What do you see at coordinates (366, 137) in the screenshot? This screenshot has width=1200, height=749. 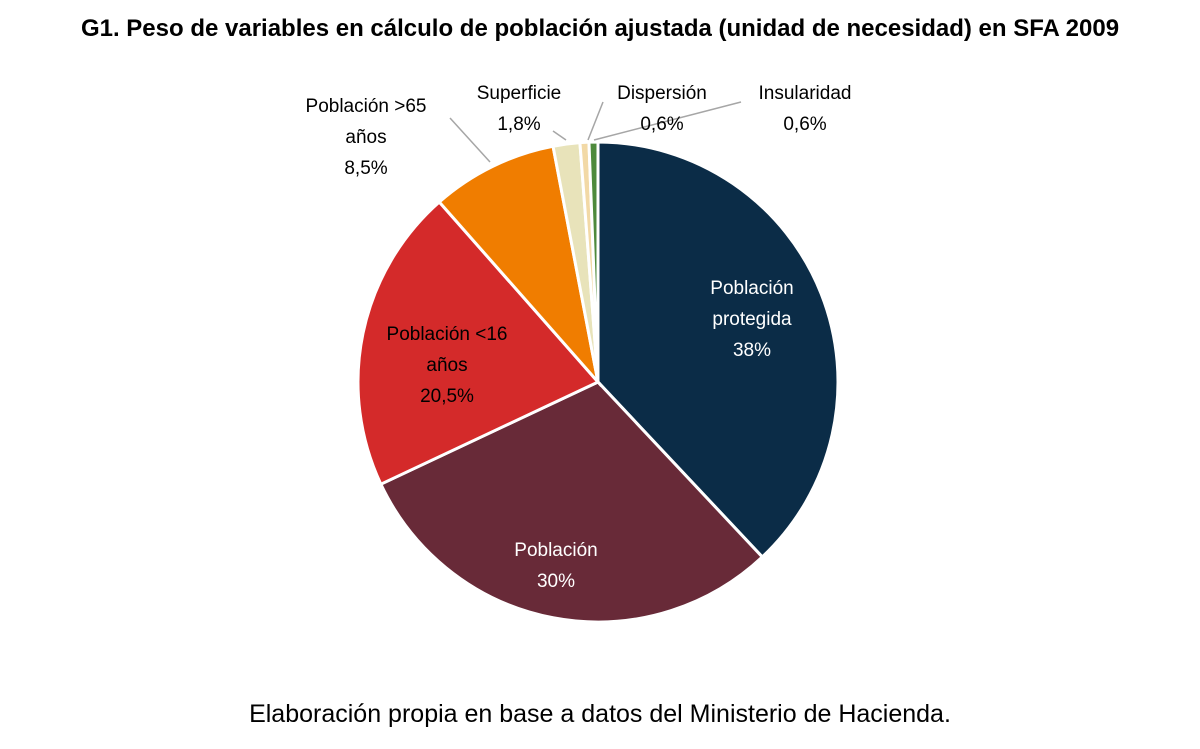 I see `data-label-poblacion-65-anos: Población >65 años 8,5%` at bounding box center [366, 137].